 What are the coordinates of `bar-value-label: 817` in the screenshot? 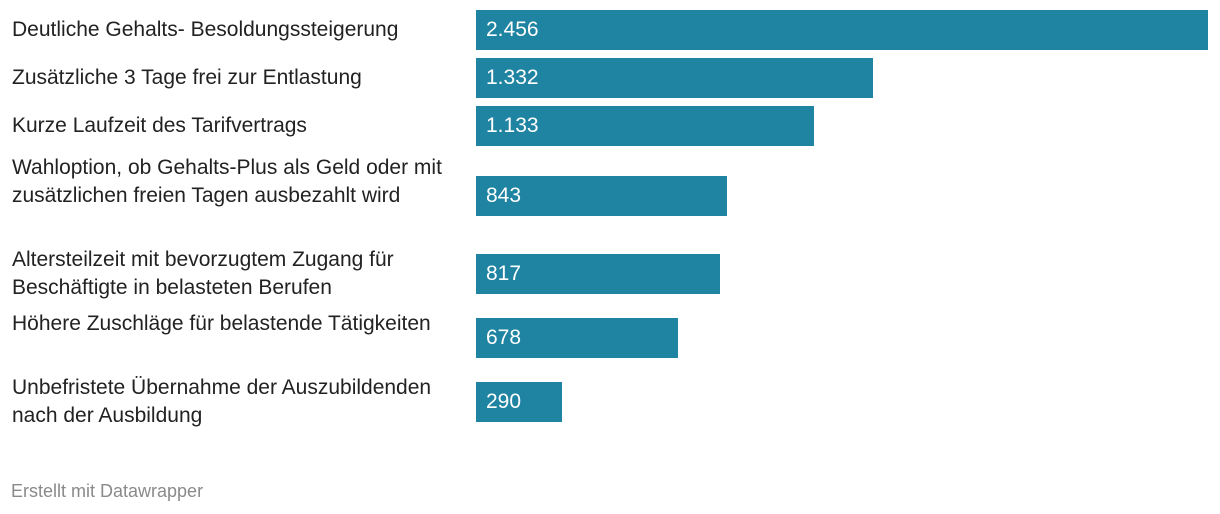 It's located at (504, 273).